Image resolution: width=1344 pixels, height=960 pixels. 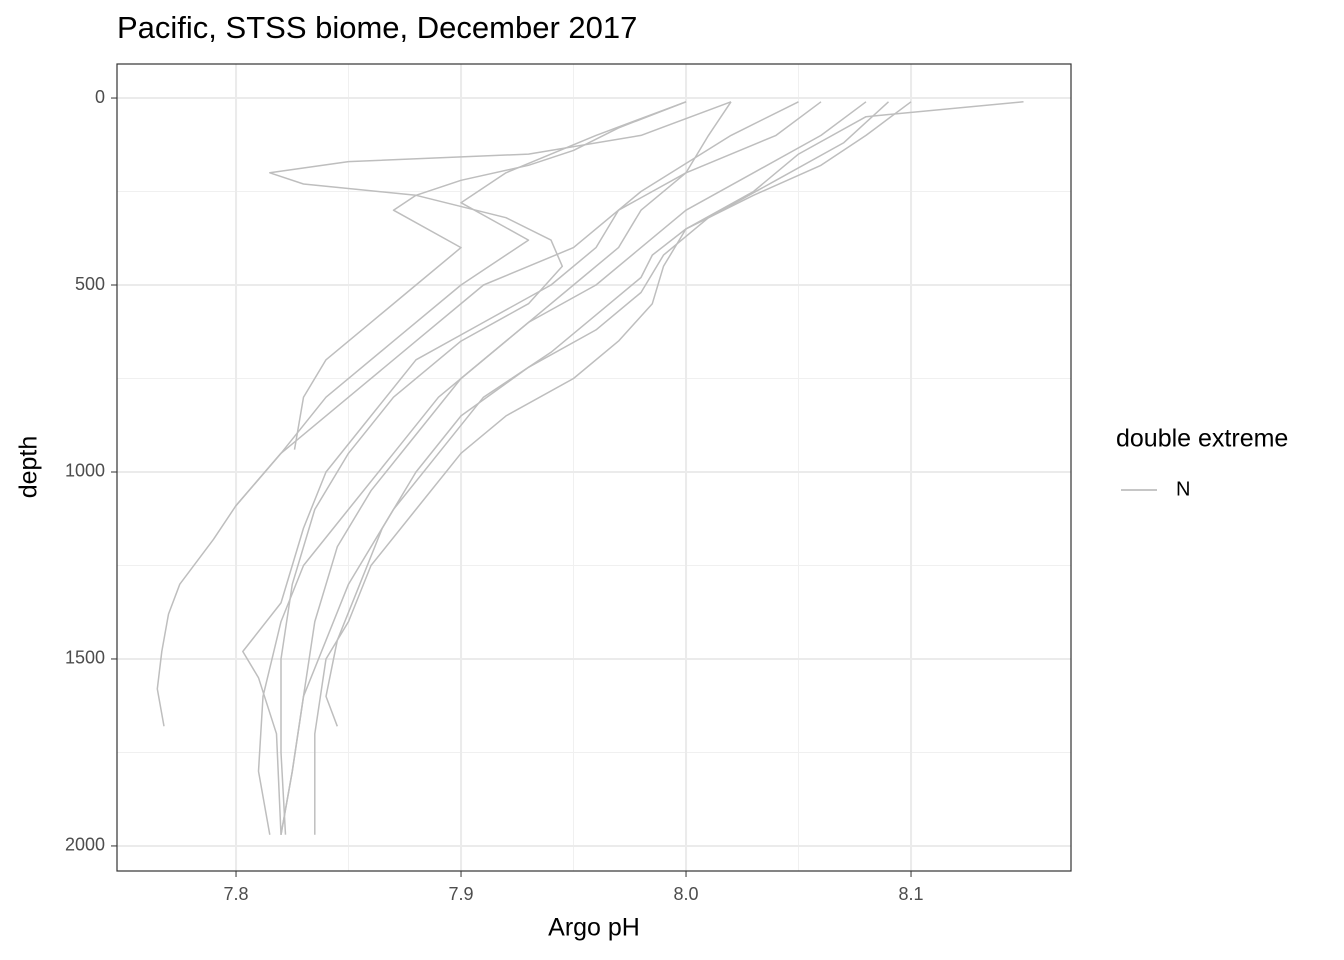 I want to click on chart-title: Pacific, STSS biome, December 2017, so click(x=377, y=27).